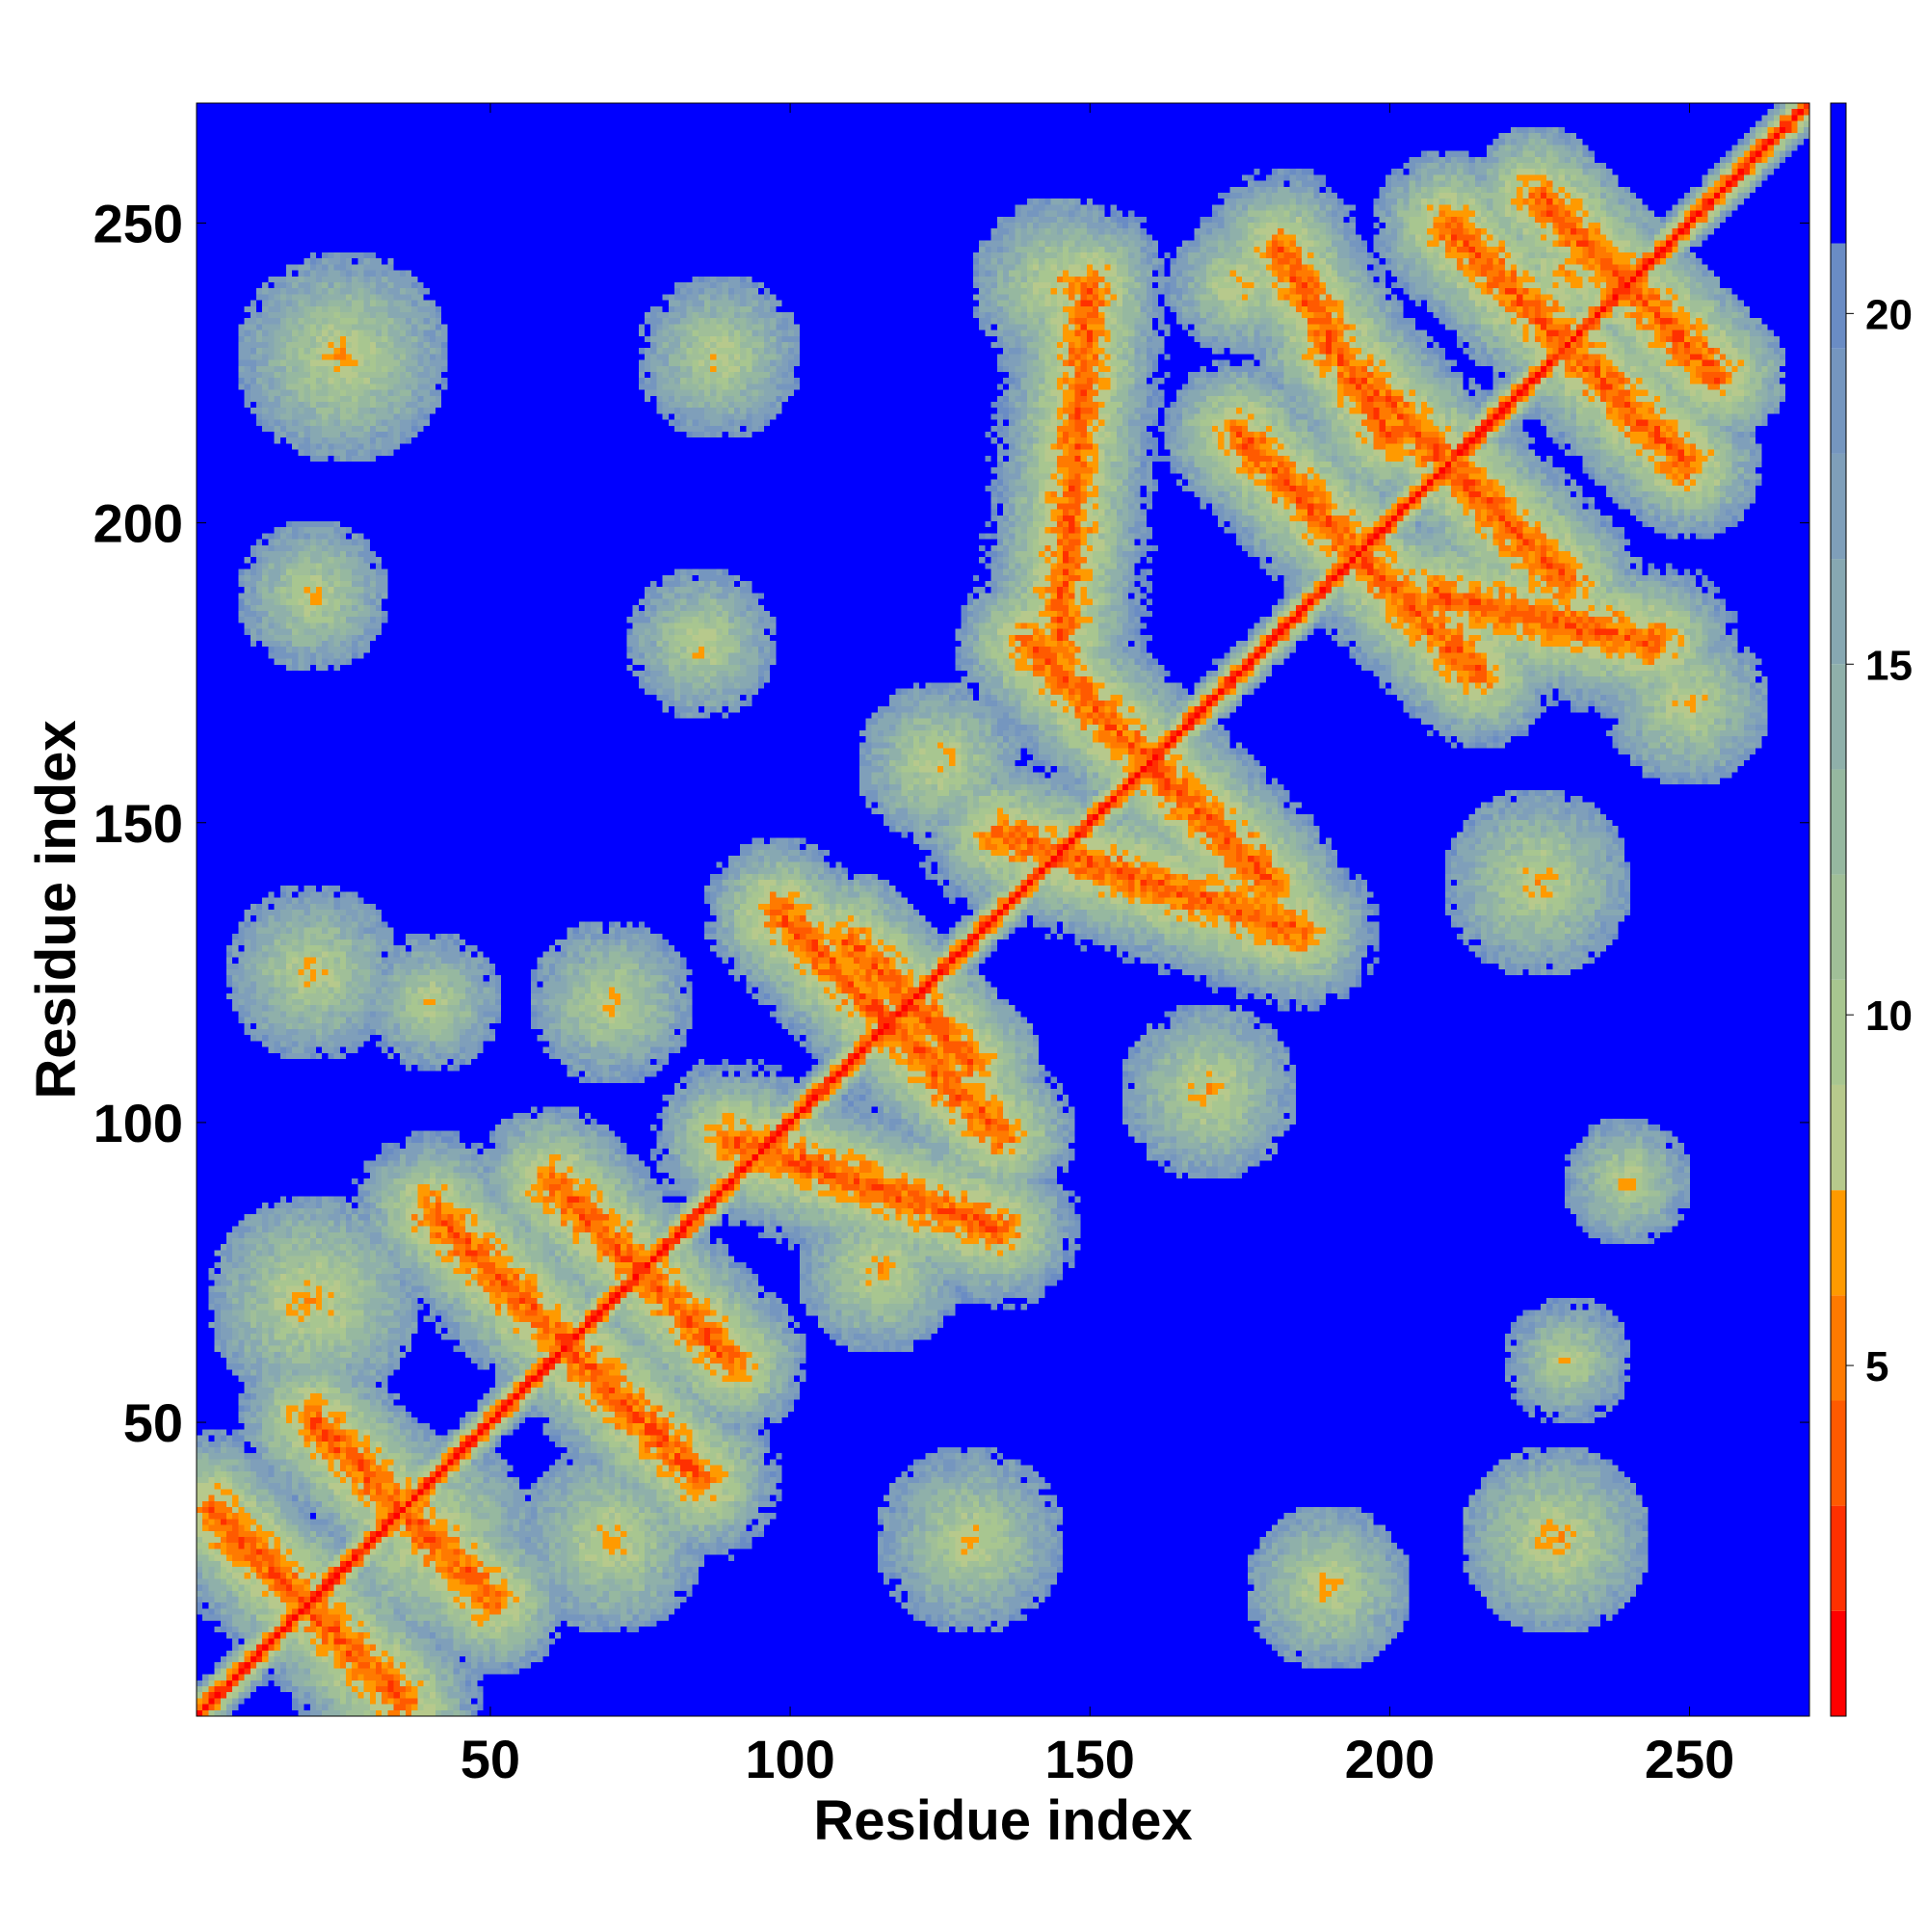 This screenshot has width=1927, height=1932. What do you see at coordinates (56, 909) in the screenshot?
I see `y-axis-title: Residue index` at bounding box center [56, 909].